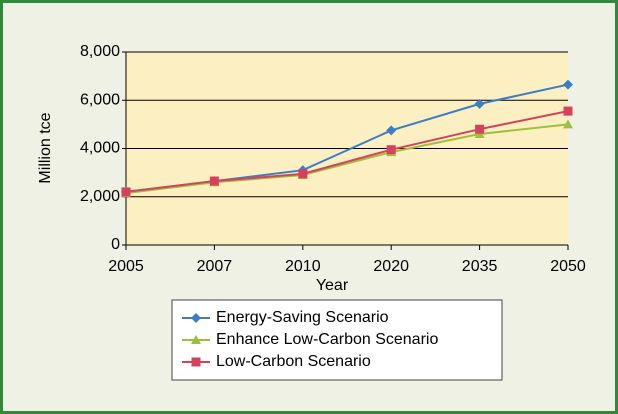 This screenshot has height=414, width=618. Describe the element at coordinates (126, 266) in the screenshot. I see `x-tick-label: 2005` at that location.